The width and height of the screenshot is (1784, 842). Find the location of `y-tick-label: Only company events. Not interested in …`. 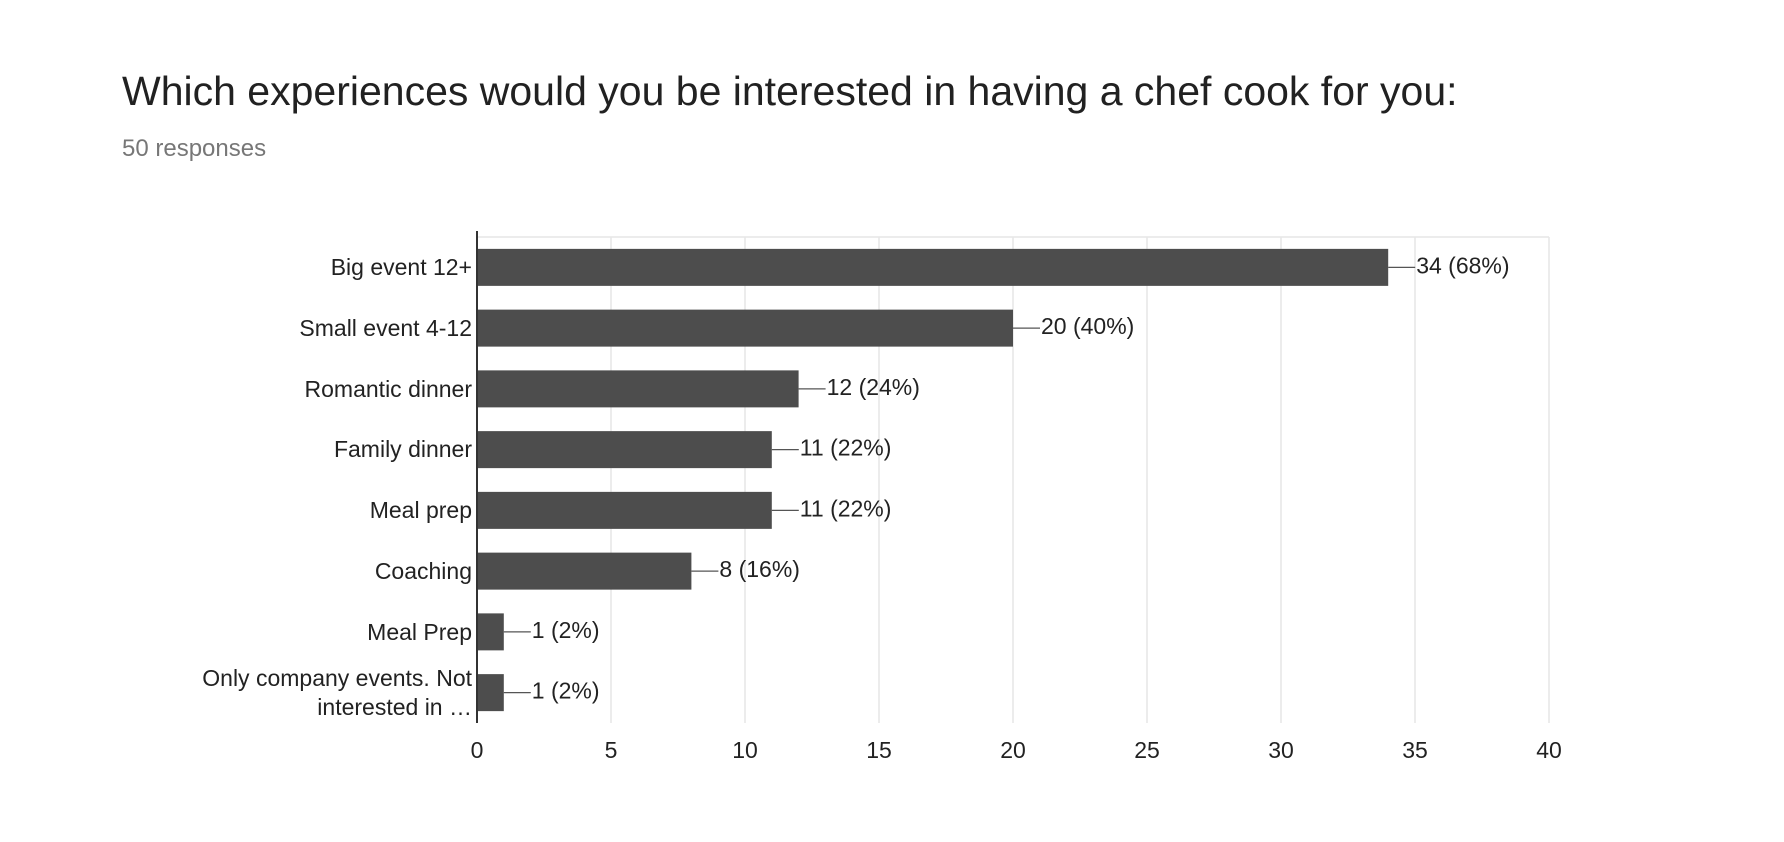

y-tick-label: Only company events. Not interested in … is located at coordinates (287, 692).